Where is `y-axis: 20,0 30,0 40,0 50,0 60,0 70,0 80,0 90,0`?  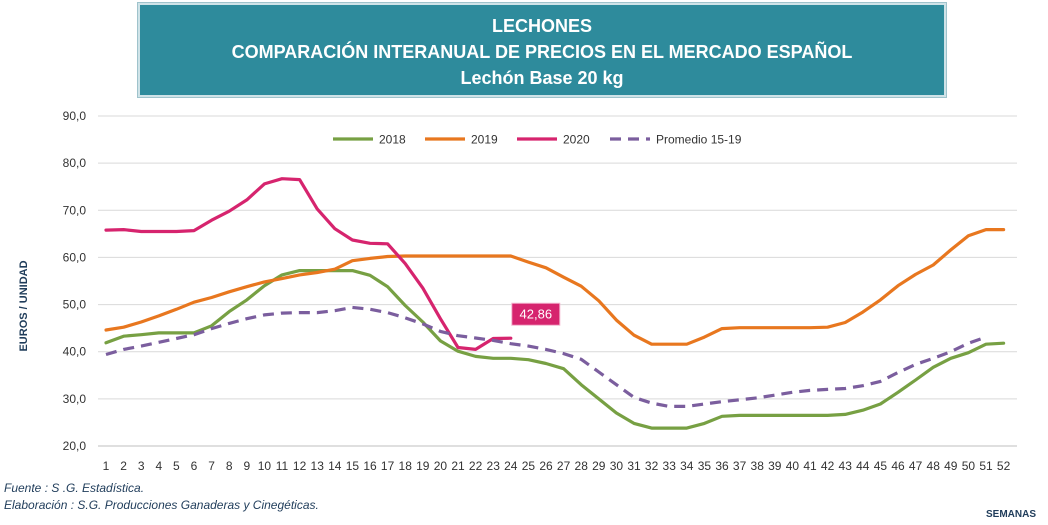
y-axis: 20,0 30,0 40,0 50,0 60,0 70,0 80,0 90,0 is located at coordinates (75, 281).